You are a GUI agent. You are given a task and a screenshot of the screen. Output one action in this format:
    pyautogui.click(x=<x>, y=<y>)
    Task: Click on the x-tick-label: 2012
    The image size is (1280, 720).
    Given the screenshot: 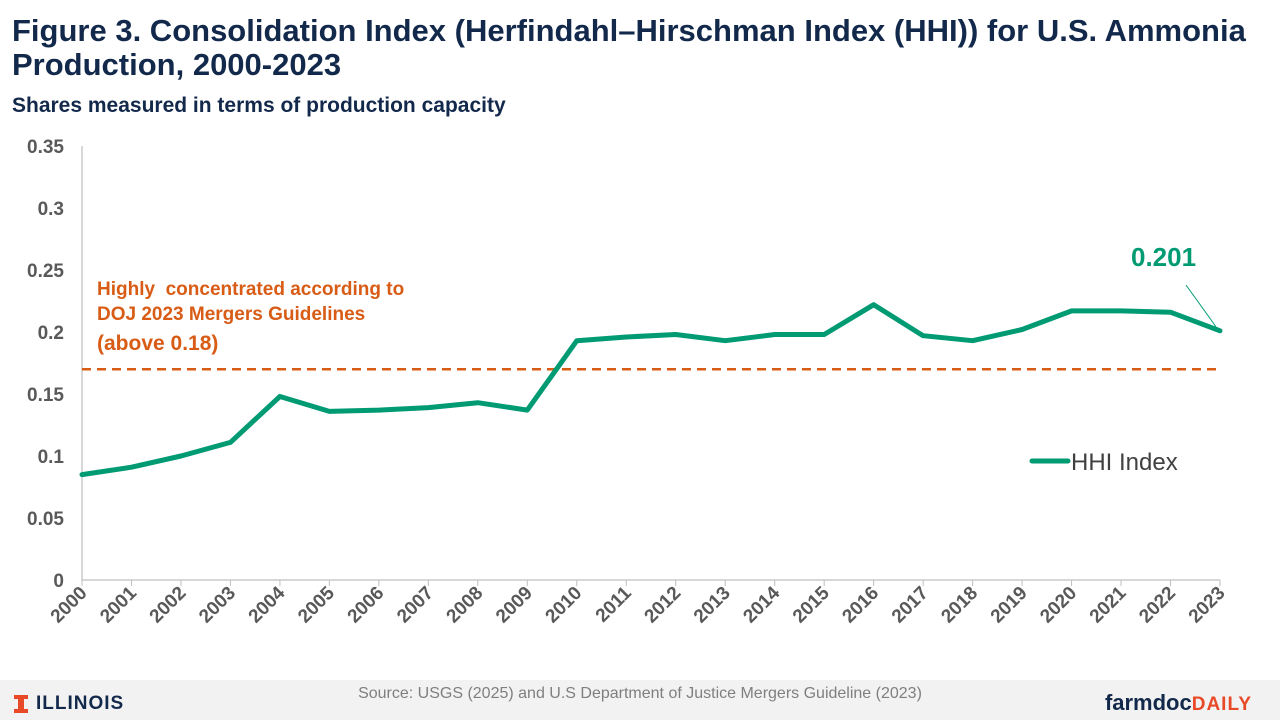 What is the action you would take?
    pyautogui.click(x=663, y=605)
    